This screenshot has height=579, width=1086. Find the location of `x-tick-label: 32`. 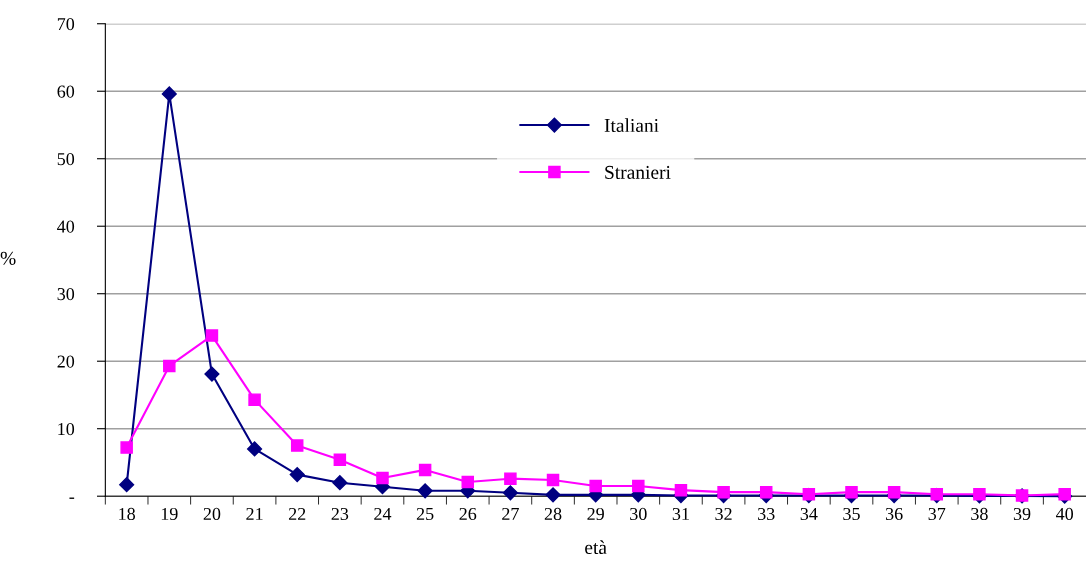

x-tick-label: 32 is located at coordinates (723, 514).